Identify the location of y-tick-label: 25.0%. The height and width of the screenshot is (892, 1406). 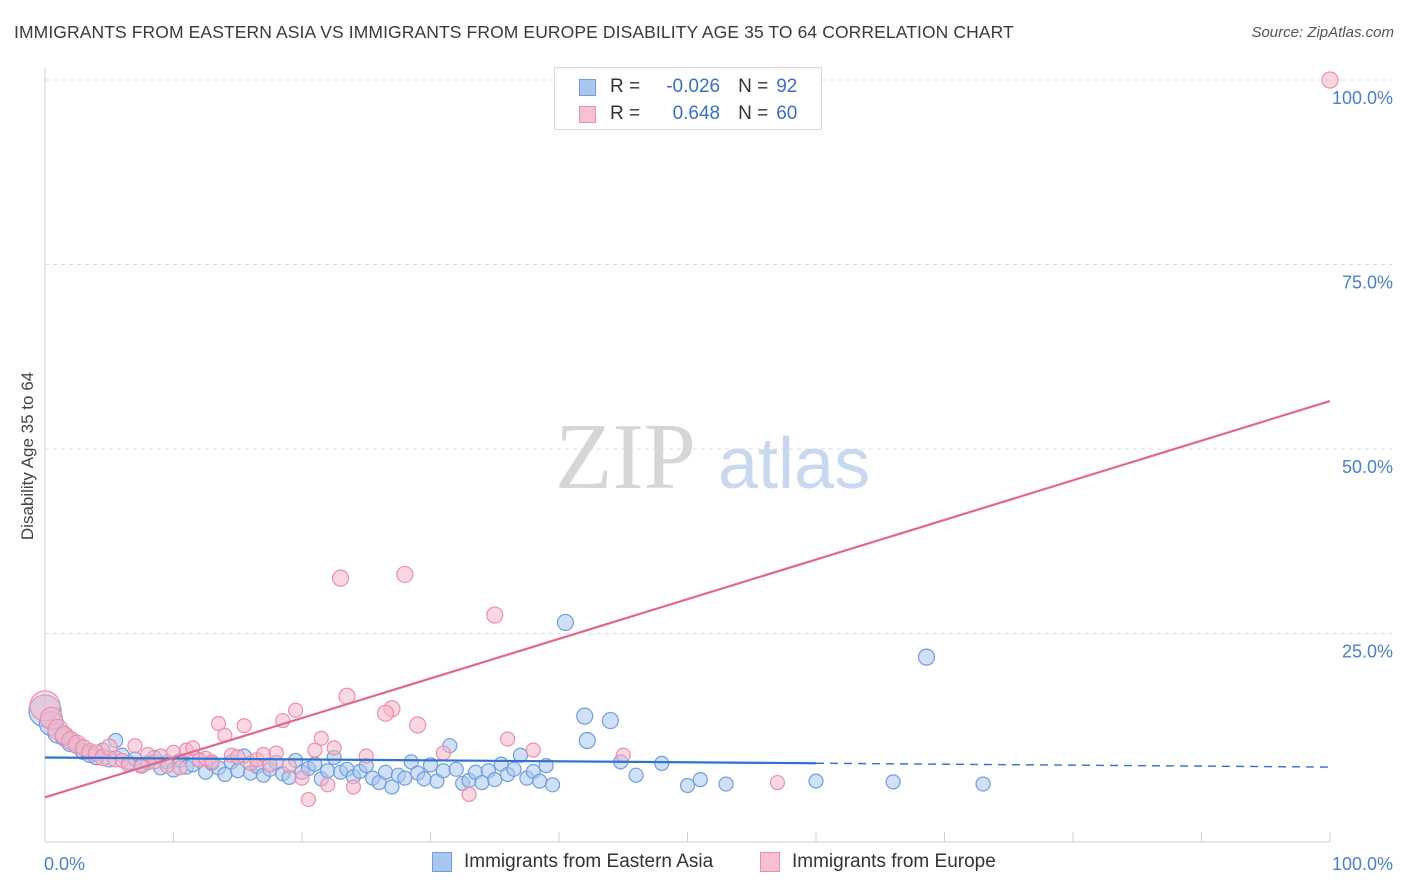
(1367, 652).